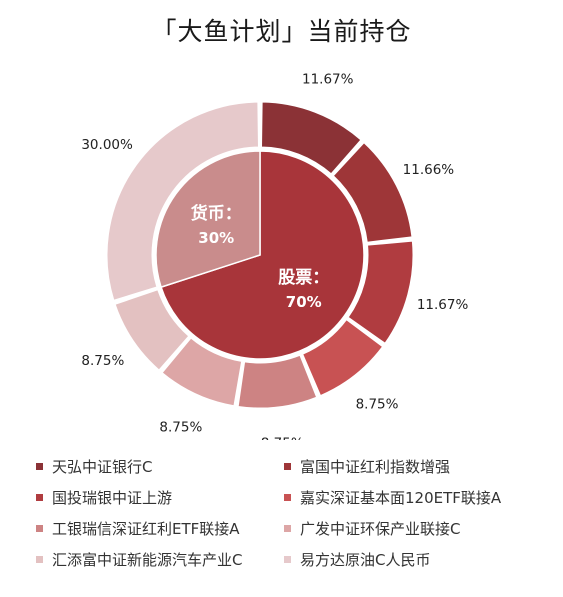 The height and width of the screenshot is (597, 563). I want to click on inner-slice-name-货币: 货币：, so click(216, 213).